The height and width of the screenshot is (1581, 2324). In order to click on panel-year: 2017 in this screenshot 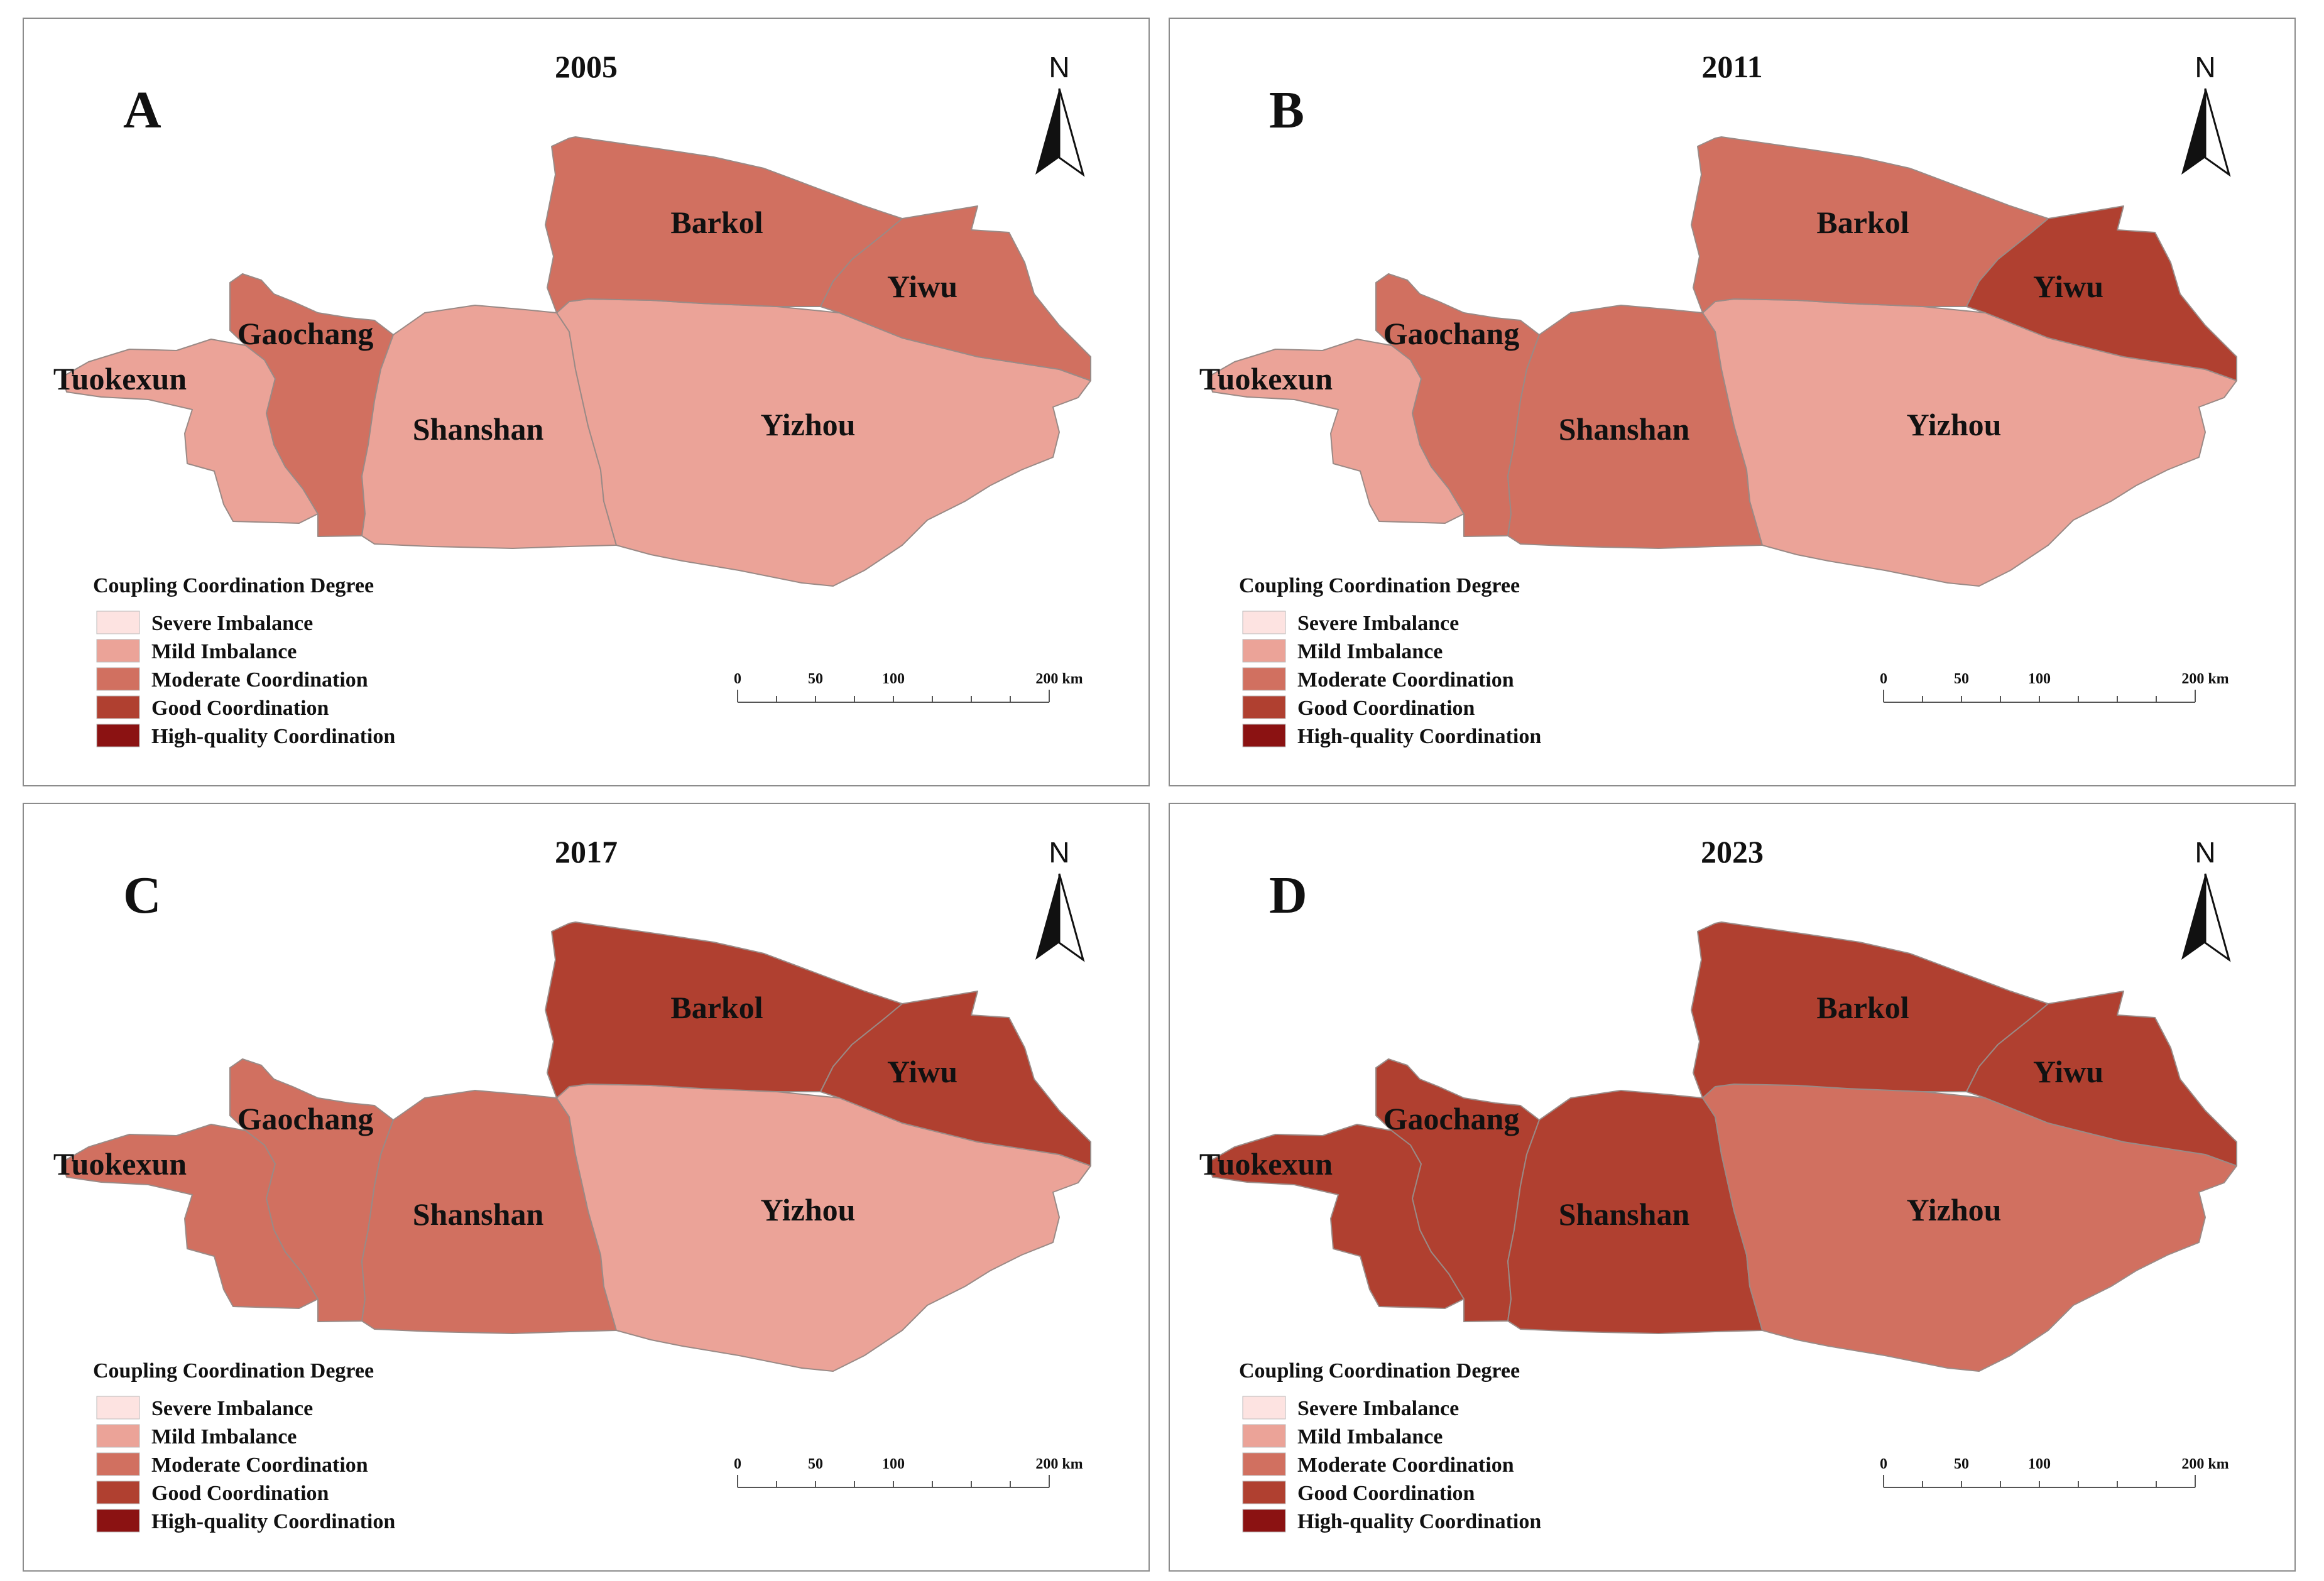, I will do `click(586, 851)`.